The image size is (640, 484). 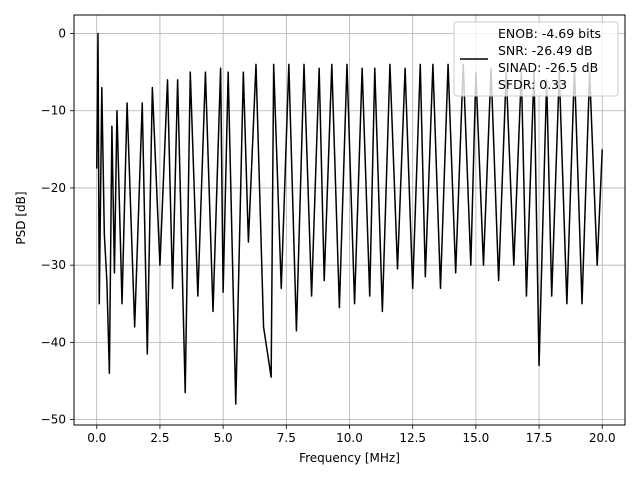 I want to click on x-tick-label: 17.5, so click(x=539, y=438).